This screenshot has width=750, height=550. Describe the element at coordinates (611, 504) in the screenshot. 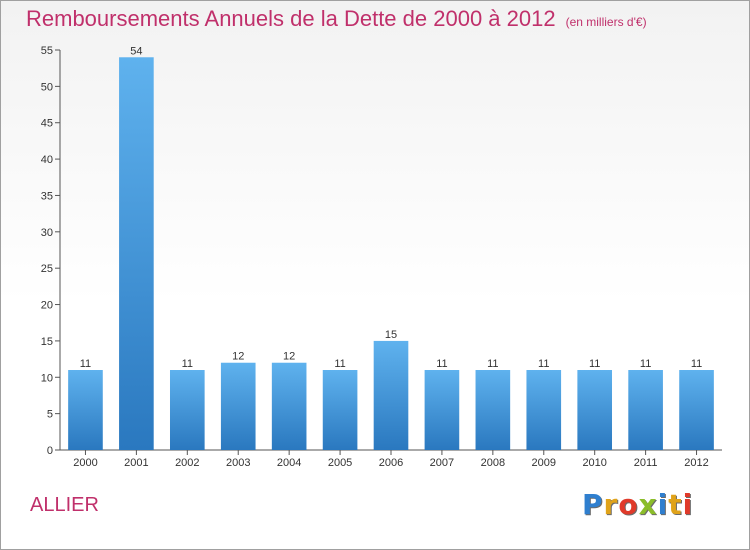

I see `logo-letter: r` at that location.